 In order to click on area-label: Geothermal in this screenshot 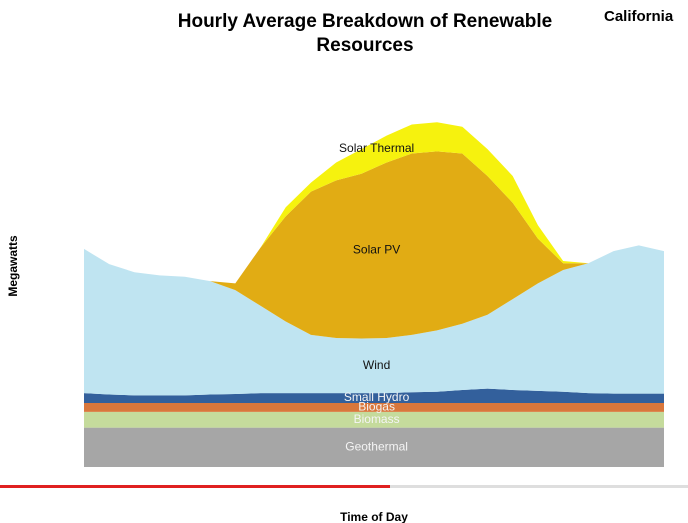, I will do `click(376, 446)`.